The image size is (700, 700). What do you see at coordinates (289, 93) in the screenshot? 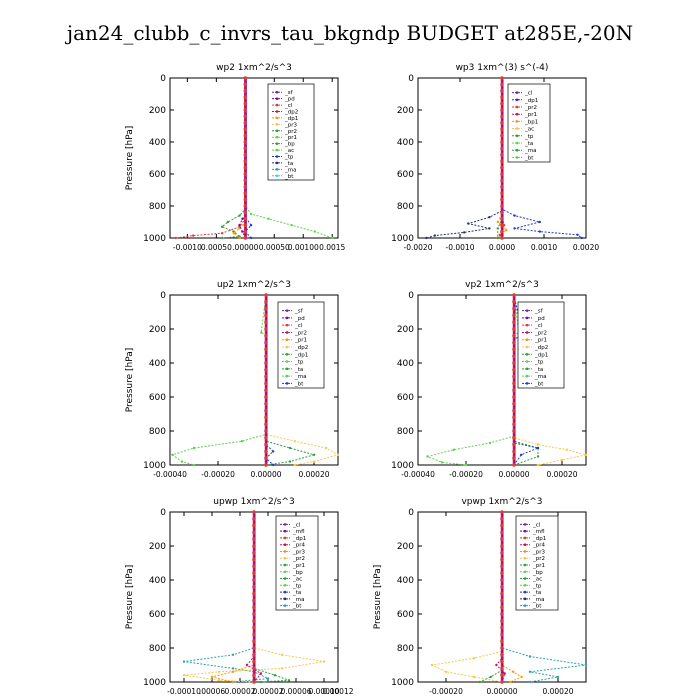
I see `legend-entry: _sf` at bounding box center [289, 93].